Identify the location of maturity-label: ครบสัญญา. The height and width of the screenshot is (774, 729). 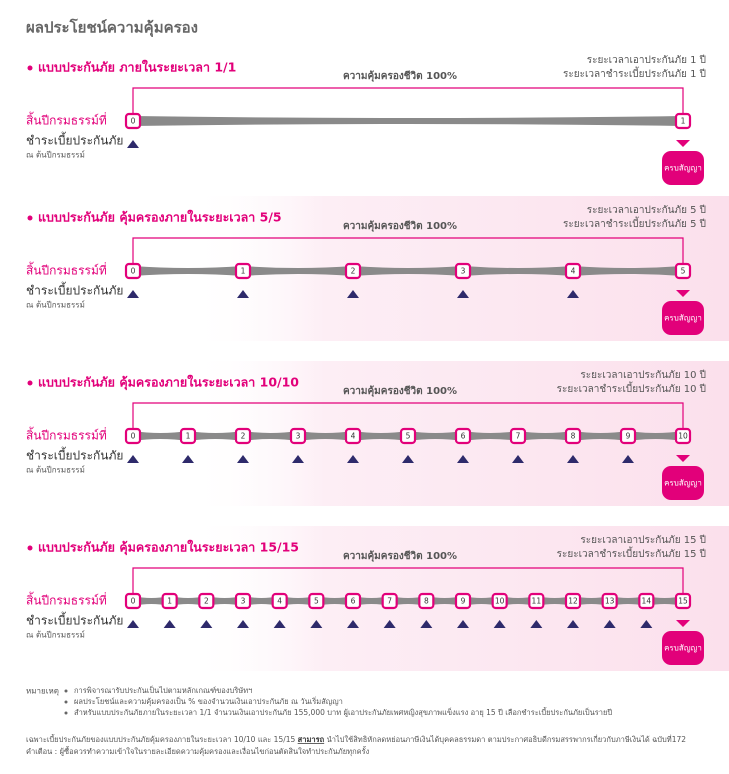
(683, 168).